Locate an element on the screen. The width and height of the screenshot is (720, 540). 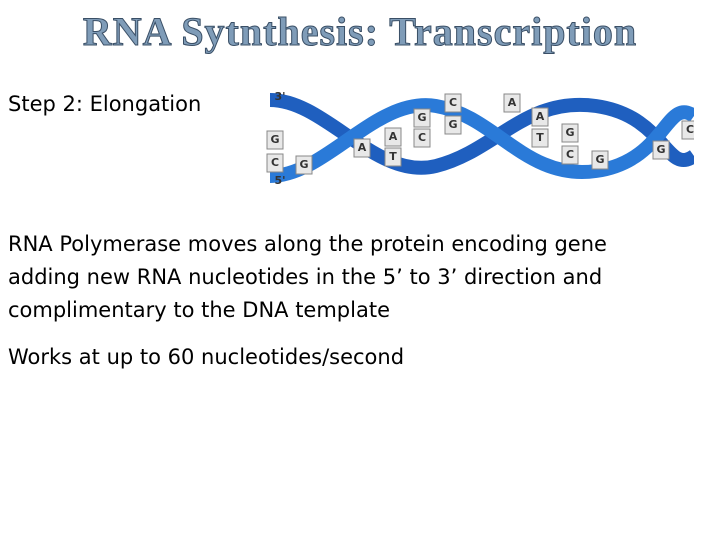
strand-label: 3' is located at coordinates (279, 96).